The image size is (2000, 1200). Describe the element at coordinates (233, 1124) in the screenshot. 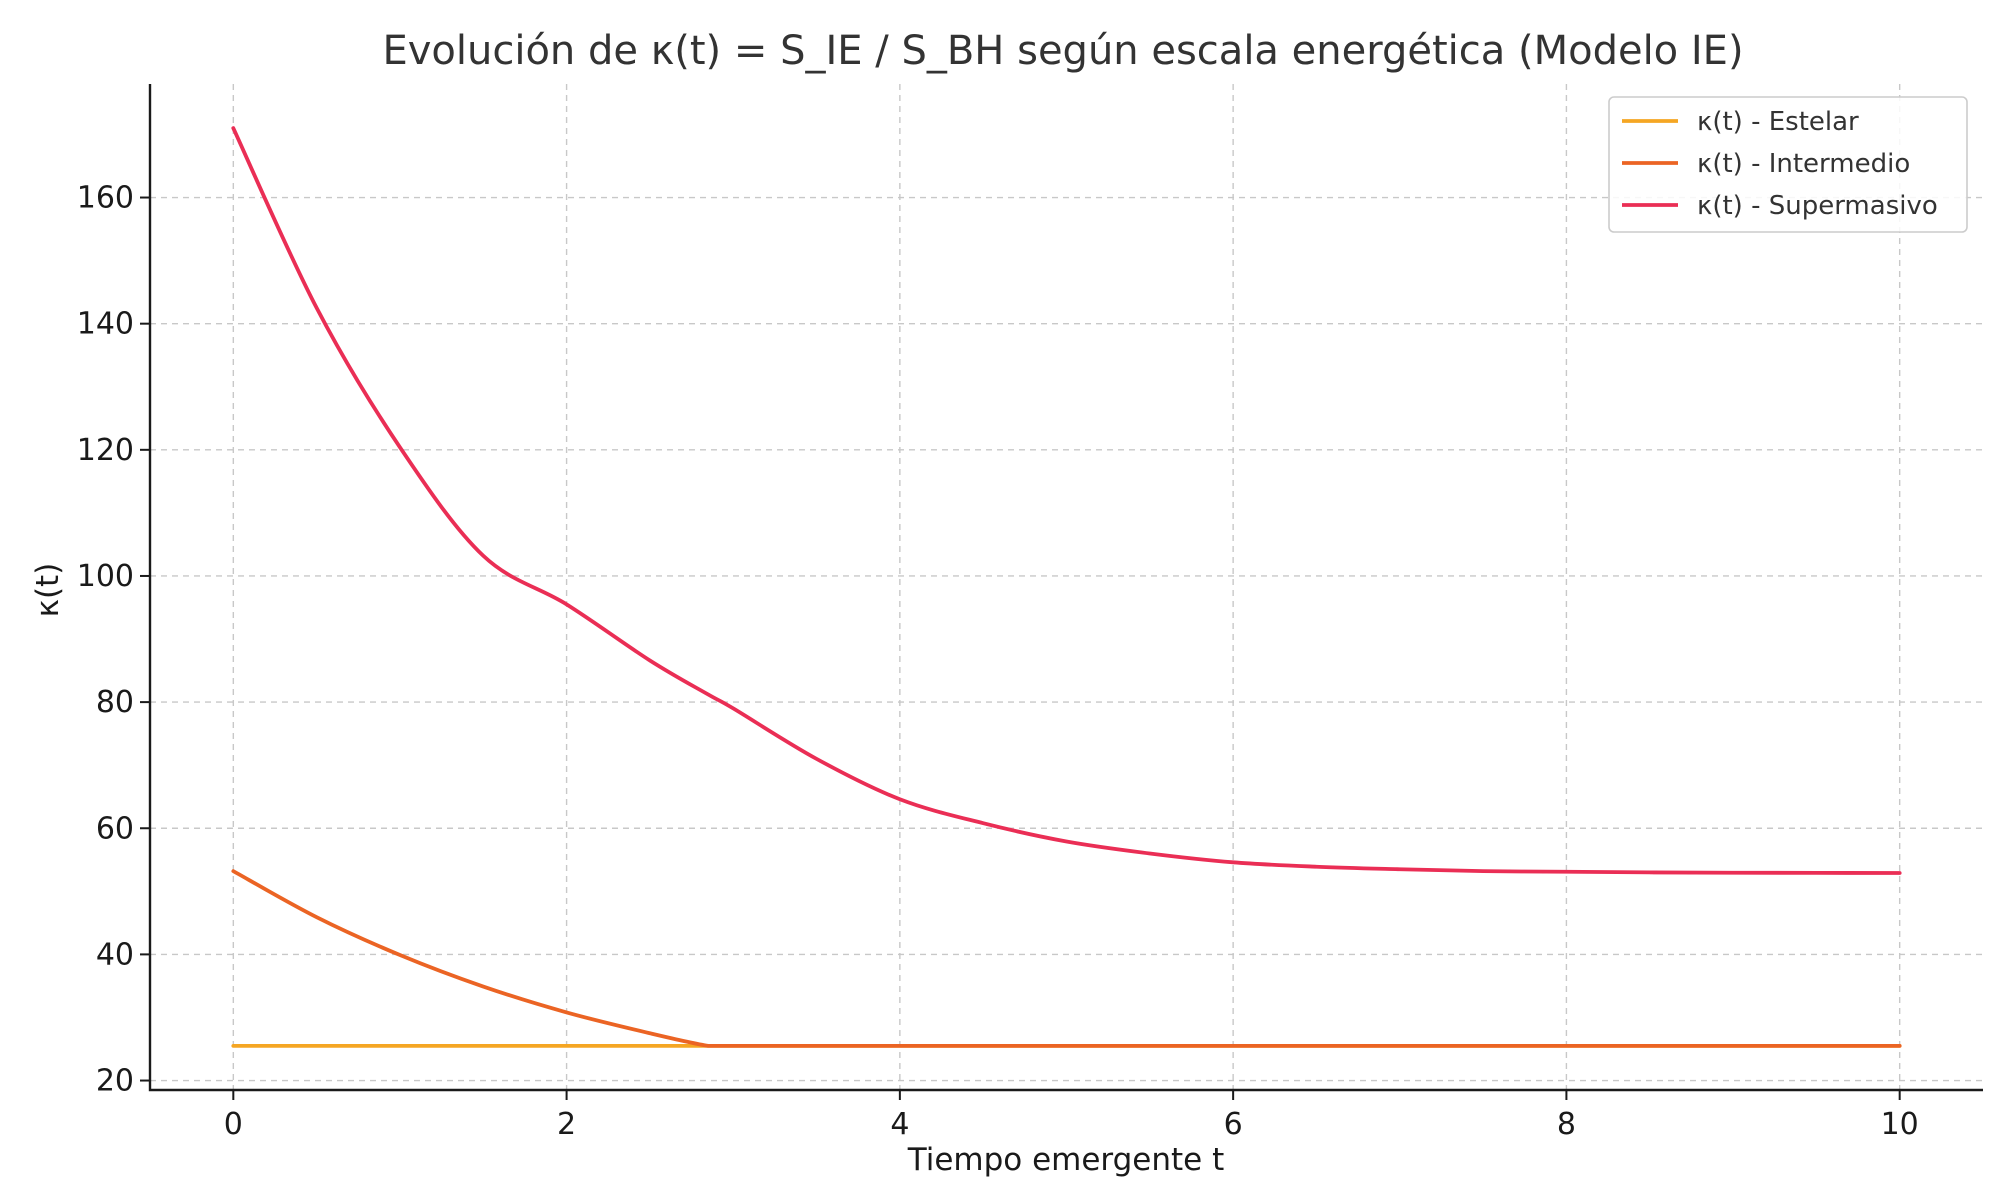

I see `x-tick-label: 0` at that location.